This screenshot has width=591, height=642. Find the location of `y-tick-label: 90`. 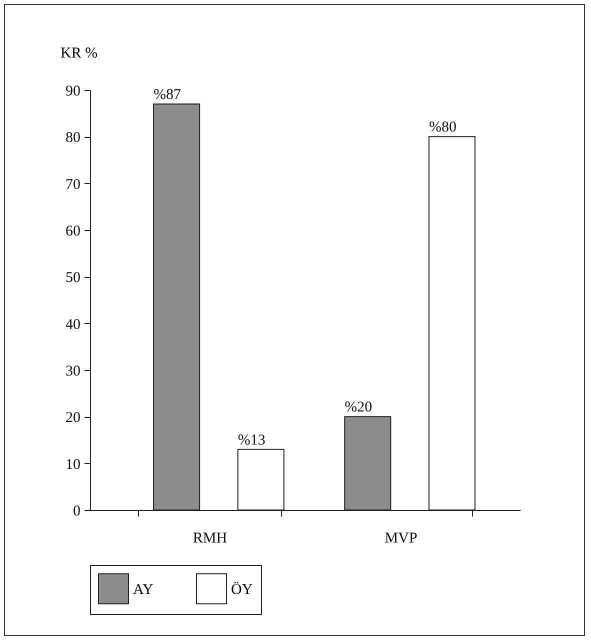

y-tick-label: 90 is located at coordinates (73, 92).